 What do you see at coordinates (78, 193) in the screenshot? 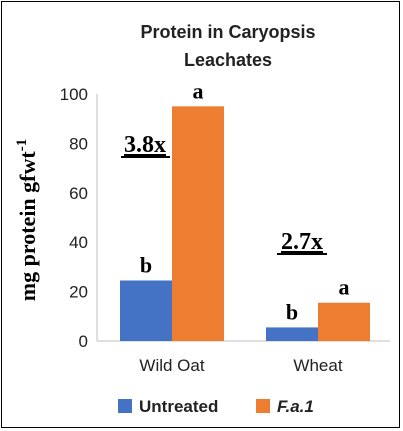
I see `y-tick-label: 60` at bounding box center [78, 193].